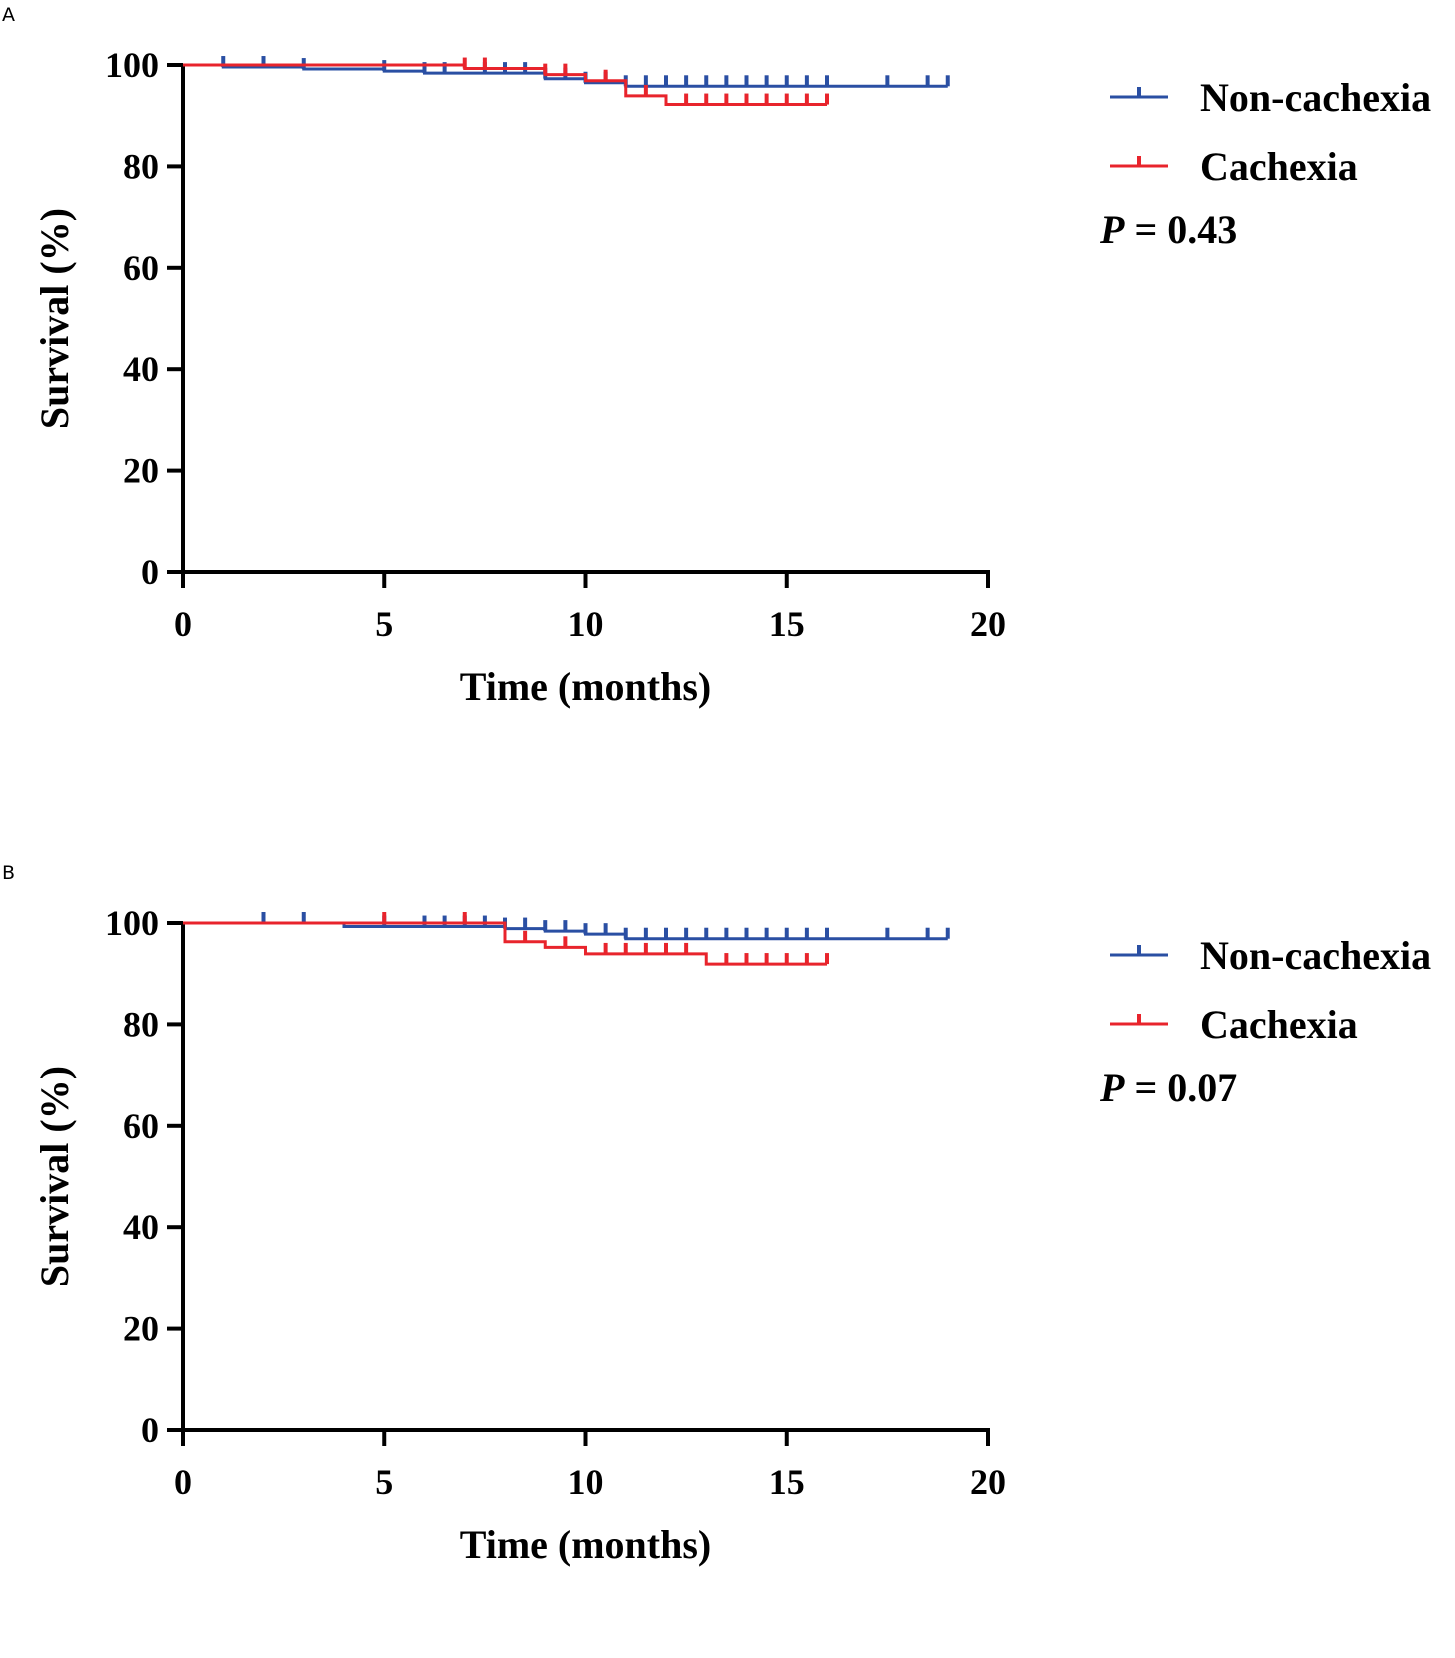  I want to click on p-value-text: = 0.07, so click(1180, 1087).